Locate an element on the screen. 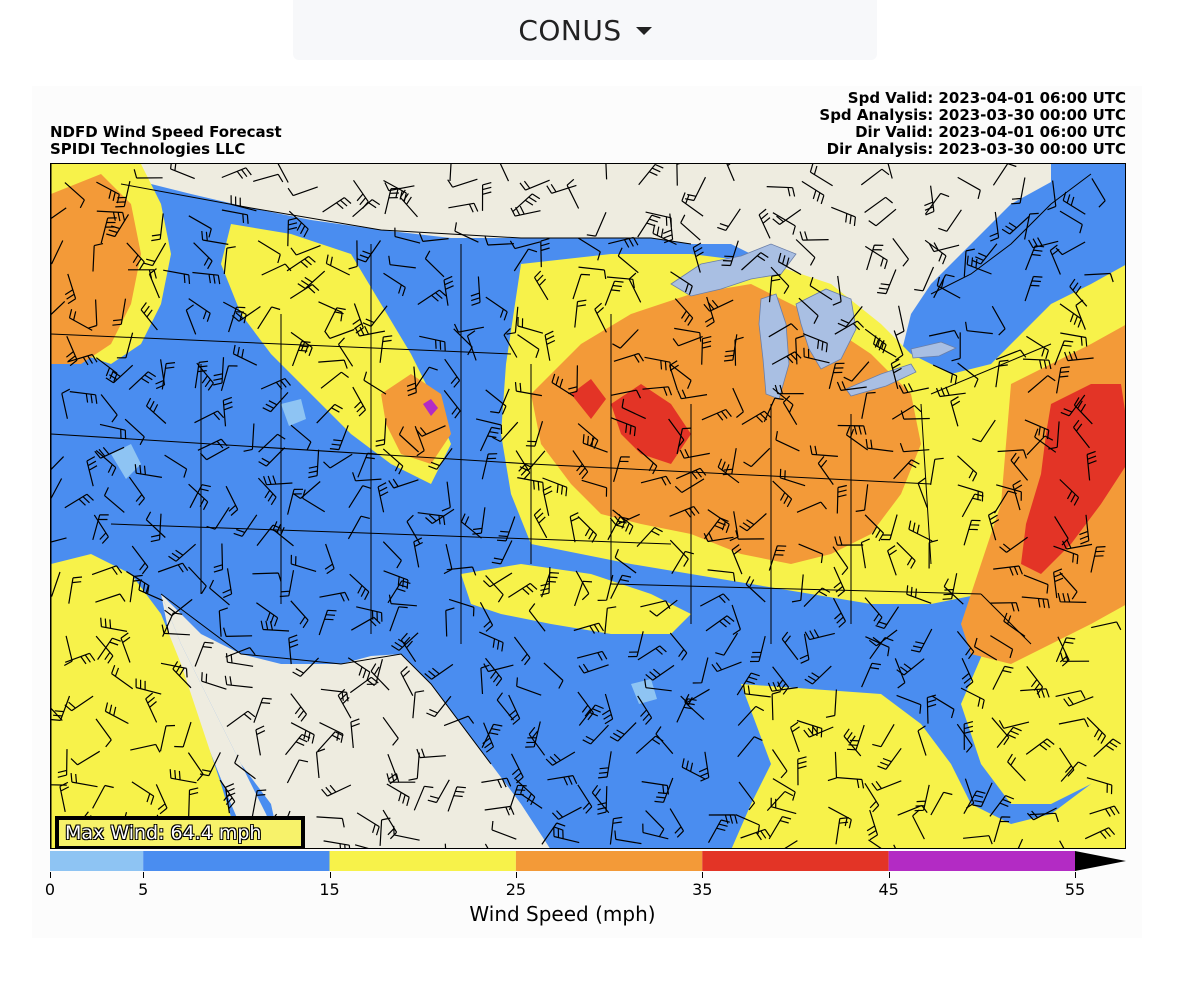 The width and height of the screenshot is (1184, 986). region-selector-dropdown: CONUS is located at coordinates (585, 30).